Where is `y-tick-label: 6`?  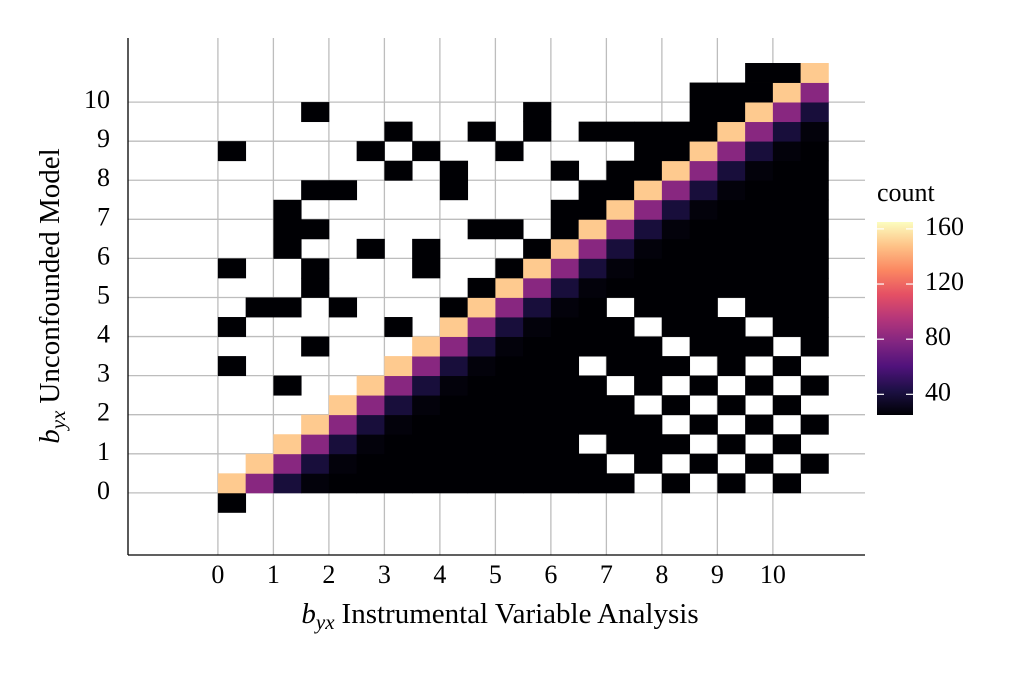
y-tick-label: 6 is located at coordinates (103, 255).